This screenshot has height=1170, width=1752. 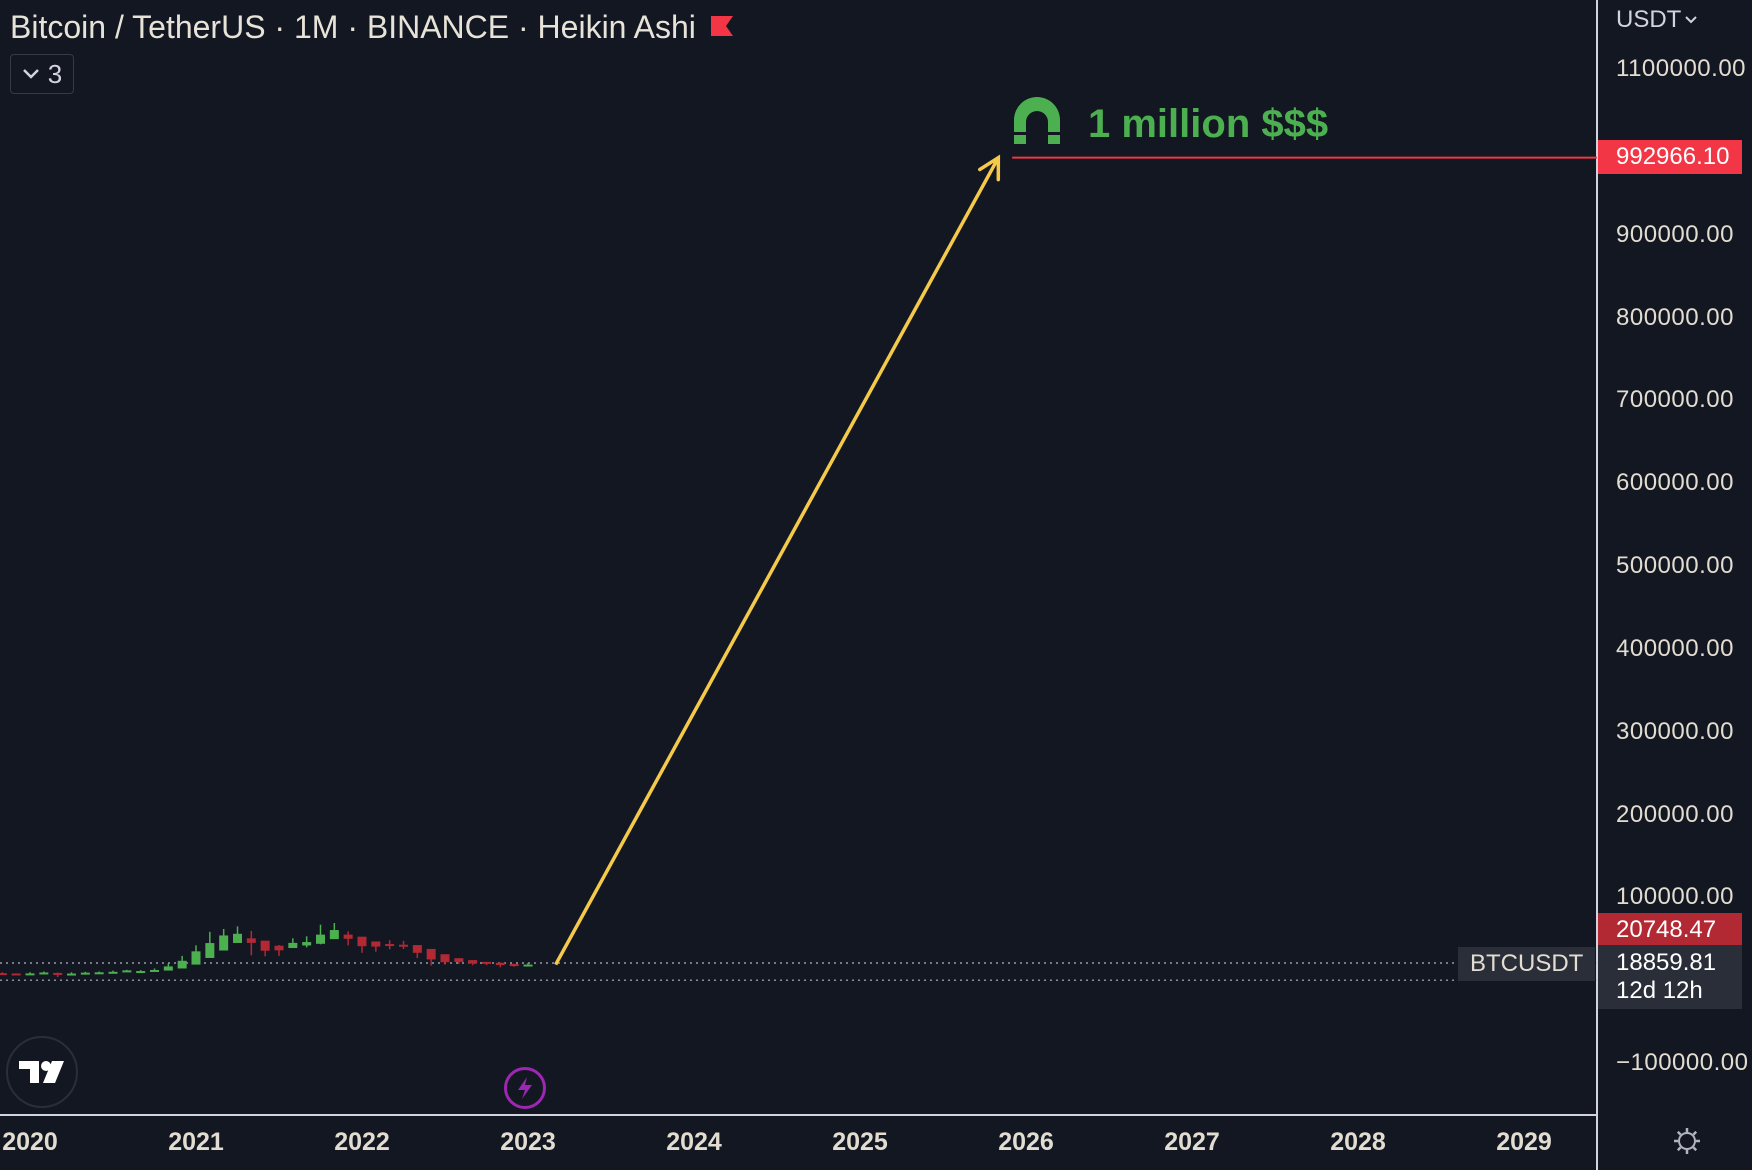 What do you see at coordinates (1675, 897) in the screenshot?
I see `price-axis-label: 100000.00` at bounding box center [1675, 897].